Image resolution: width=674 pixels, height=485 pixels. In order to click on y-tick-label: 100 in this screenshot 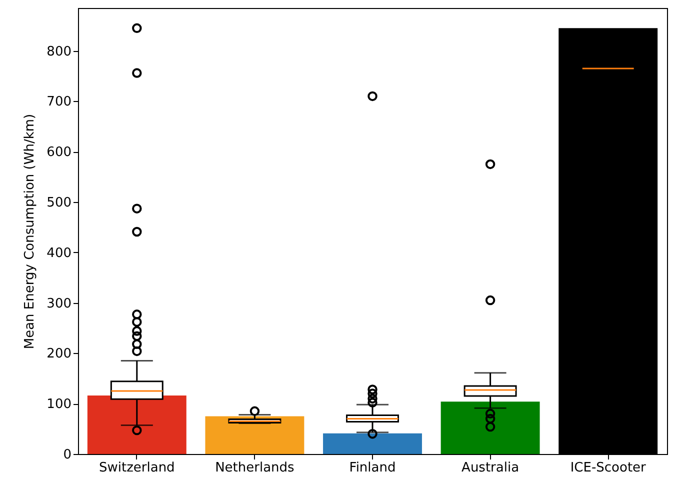, I will do `click(59, 404)`.